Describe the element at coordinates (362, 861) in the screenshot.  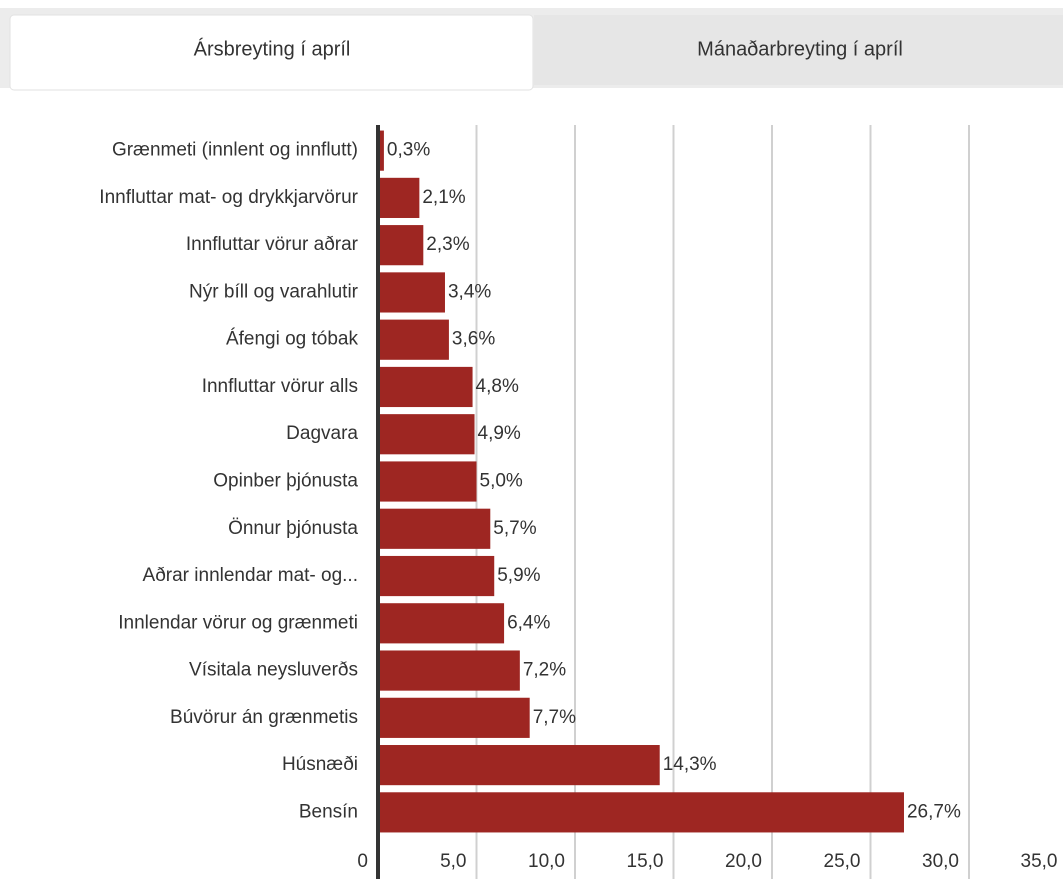
I see `x-tick-label: 0` at that location.